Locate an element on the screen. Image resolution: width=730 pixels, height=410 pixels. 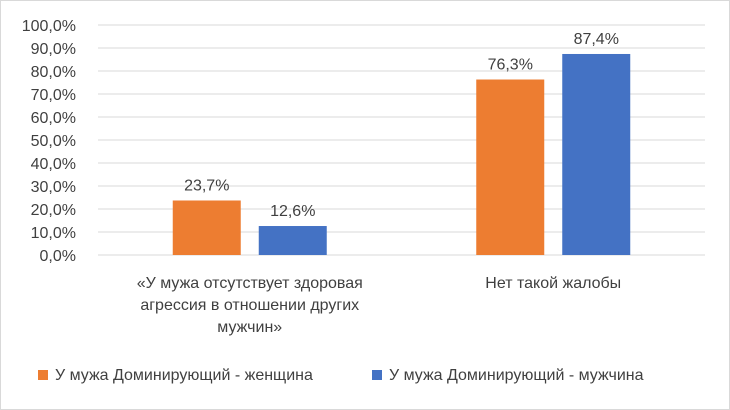
category-label-line: «У мужа отсутствует здоровая is located at coordinates (250, 283).